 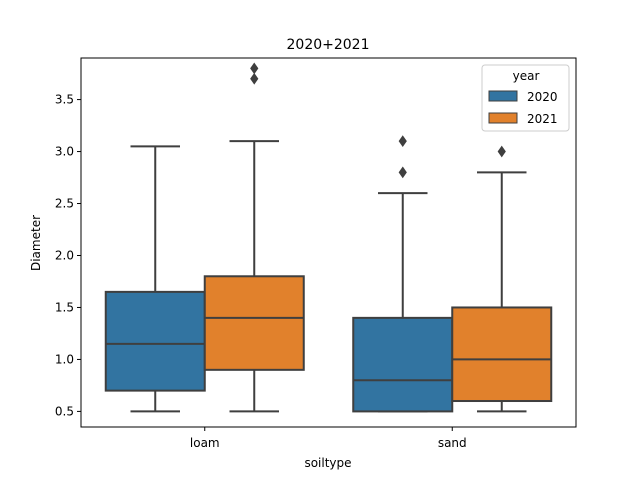 I want to click on box-2020-sand, so click(x=403, y=274).